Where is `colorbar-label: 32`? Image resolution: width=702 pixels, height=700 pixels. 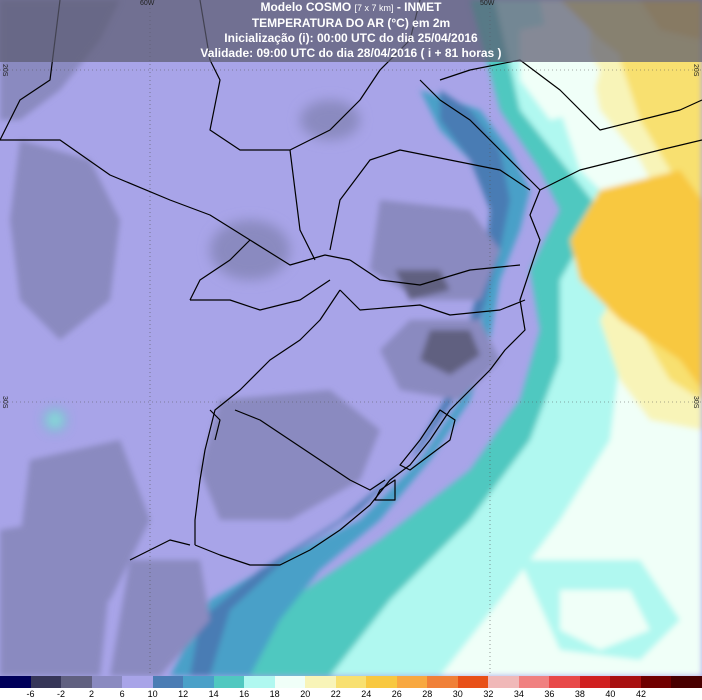 colorbar-label: 32 is located at coordinates (488, 694).